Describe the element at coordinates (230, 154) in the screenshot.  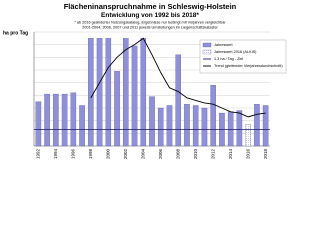
I see `x-tick-label: 2014` at that location.